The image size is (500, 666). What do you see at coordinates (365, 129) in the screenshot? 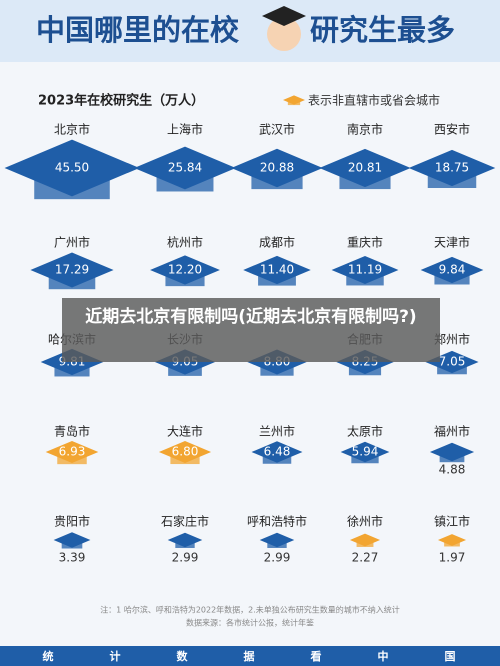
I see `city-label: 南京市` at bounding box center [365, 129].